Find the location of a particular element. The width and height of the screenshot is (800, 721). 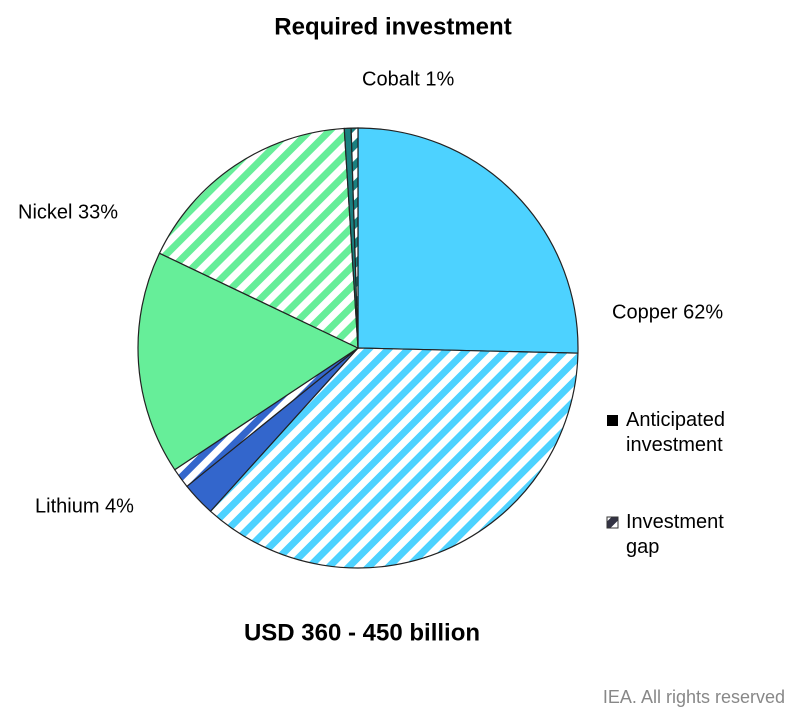

slice-label: Copper 62% is located at coordinates (667, 312).